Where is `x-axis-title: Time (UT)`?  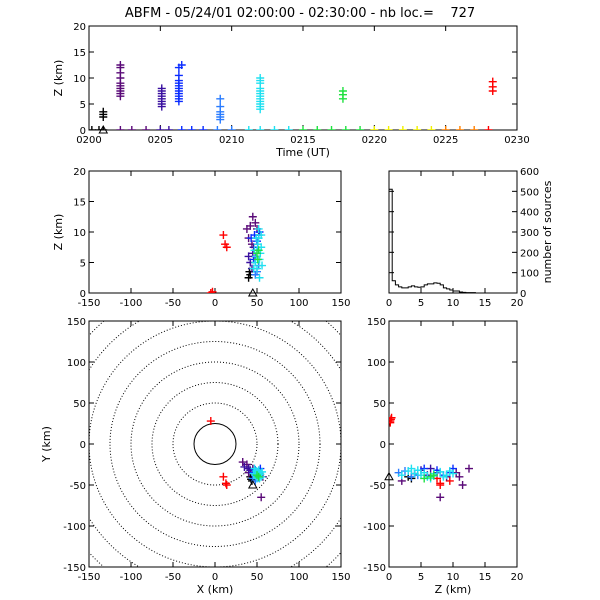 x-axis-title: Time (UT) is located at coordinates (302, 152).